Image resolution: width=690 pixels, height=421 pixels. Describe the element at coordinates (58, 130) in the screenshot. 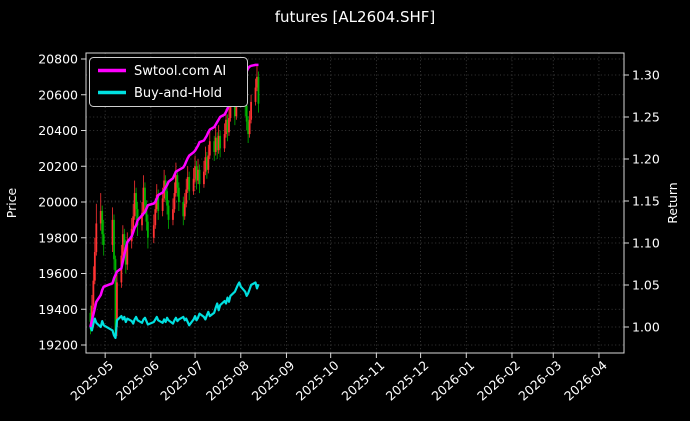

I see `price-tick-label: 20400` at that location.